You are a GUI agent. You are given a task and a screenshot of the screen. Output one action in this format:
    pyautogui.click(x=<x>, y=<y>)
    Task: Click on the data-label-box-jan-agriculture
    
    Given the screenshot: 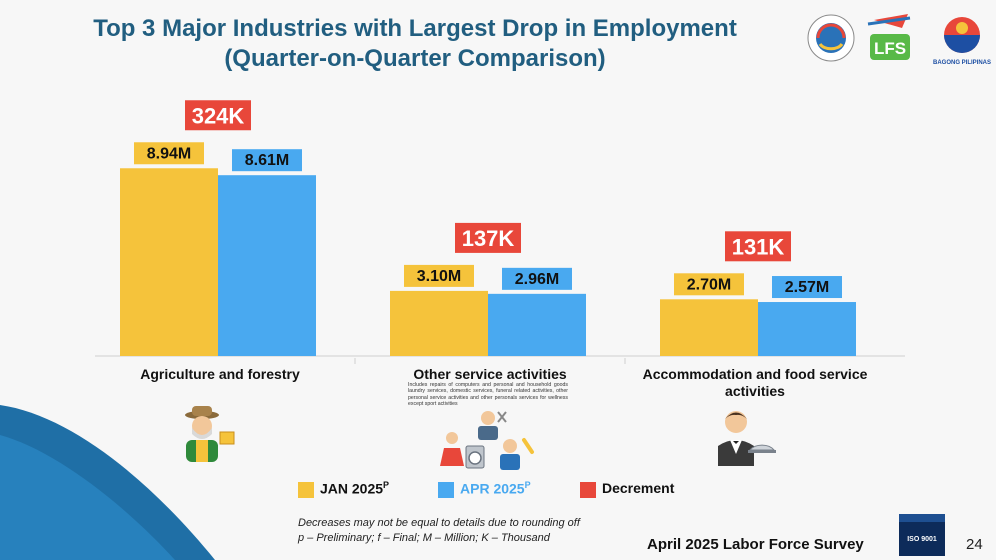 What is the action you would take?
    pyautogui.click(x=169, y=153)
    